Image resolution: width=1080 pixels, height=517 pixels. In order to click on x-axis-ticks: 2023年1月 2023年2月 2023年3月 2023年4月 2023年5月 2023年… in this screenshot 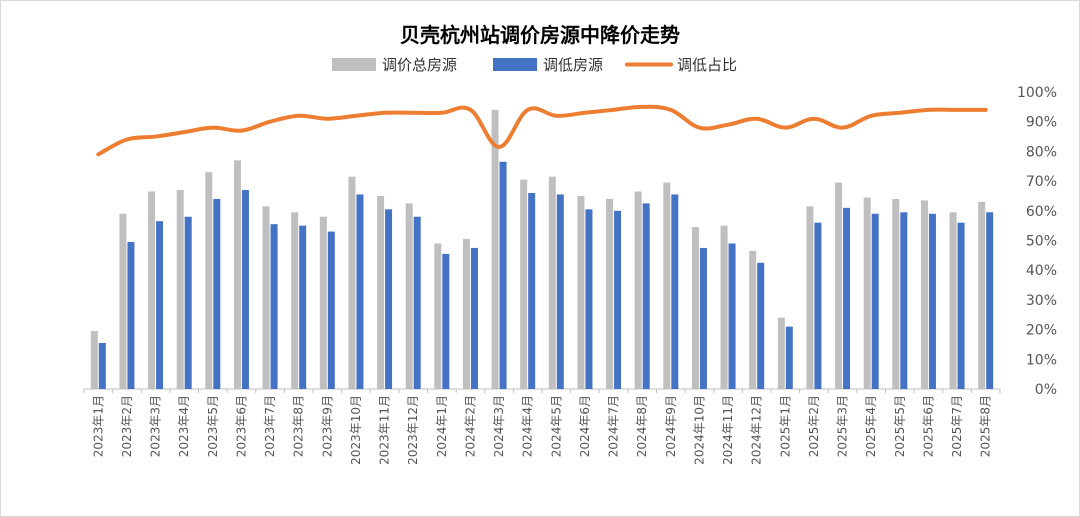, I will do `click(542, 427)`.